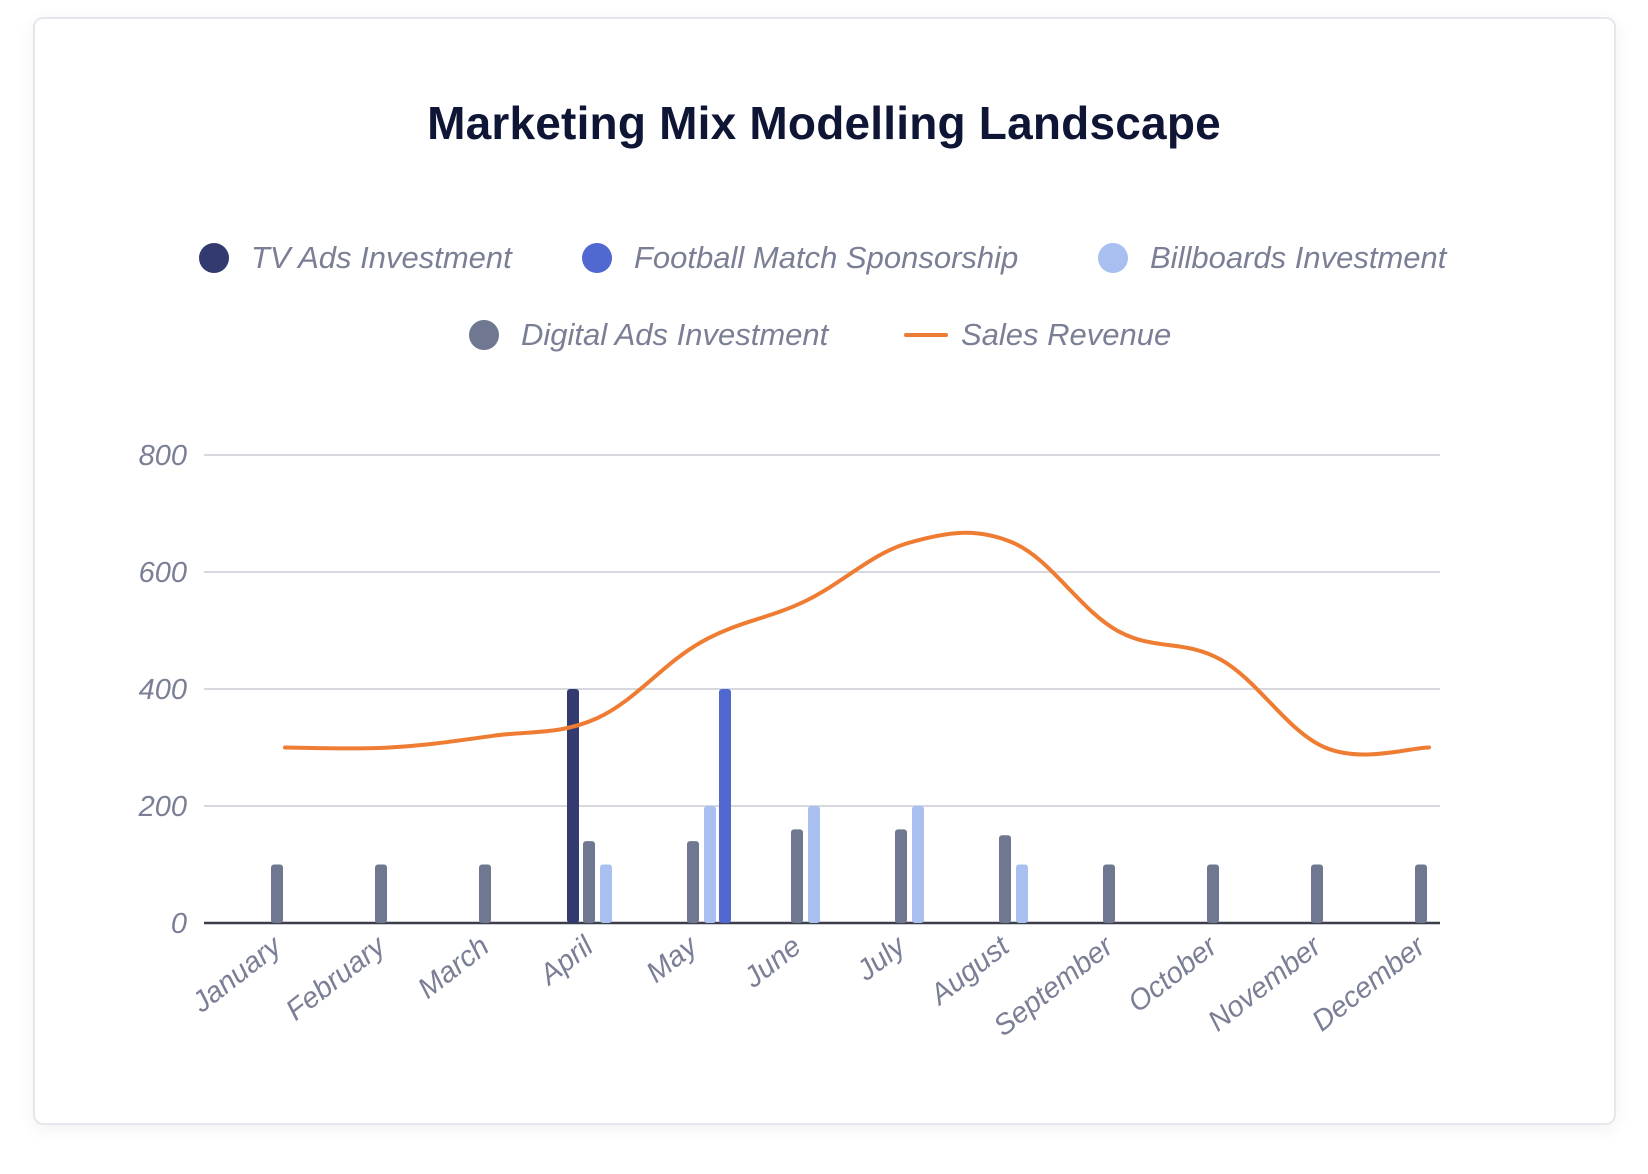 This screenshot has width=1648, height=1174. Describe the element at coordinates (1299, 257) in the screenshot. I see `legend-label: Billboards Investment` at that location.